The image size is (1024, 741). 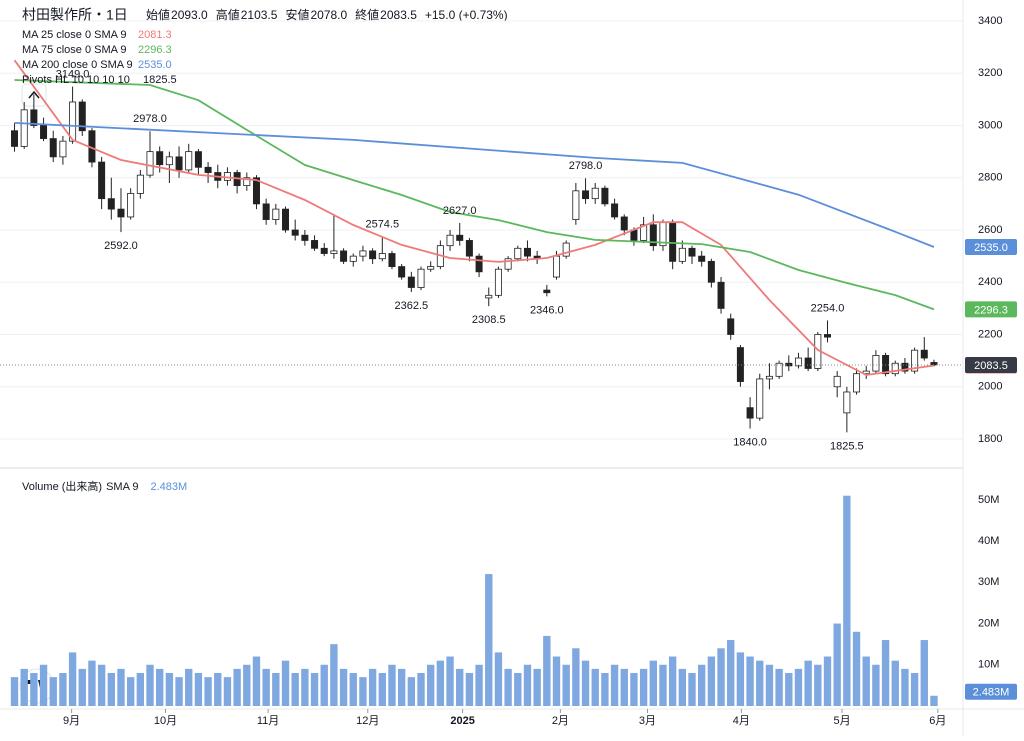 I want to click on x-tick-label: 12月, so click(x=367, y=721).